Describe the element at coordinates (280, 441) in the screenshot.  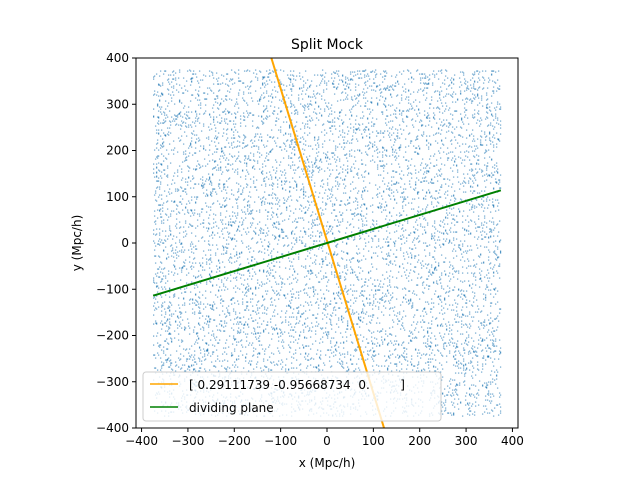
I see `x-tick-label: −100` at that location.